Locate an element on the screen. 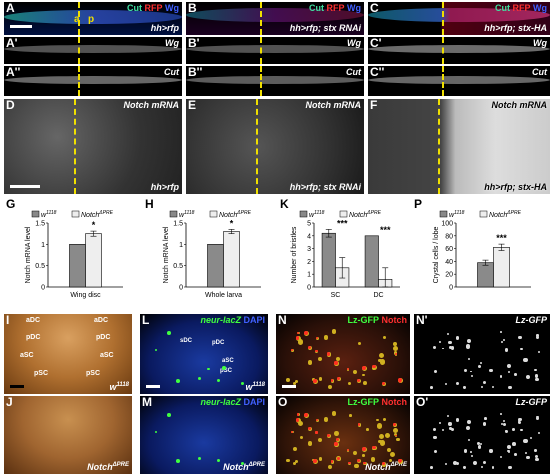 The width and height of the screenshot is (554, 476). channel-wg: Wg is located at coordinates (172, 8).